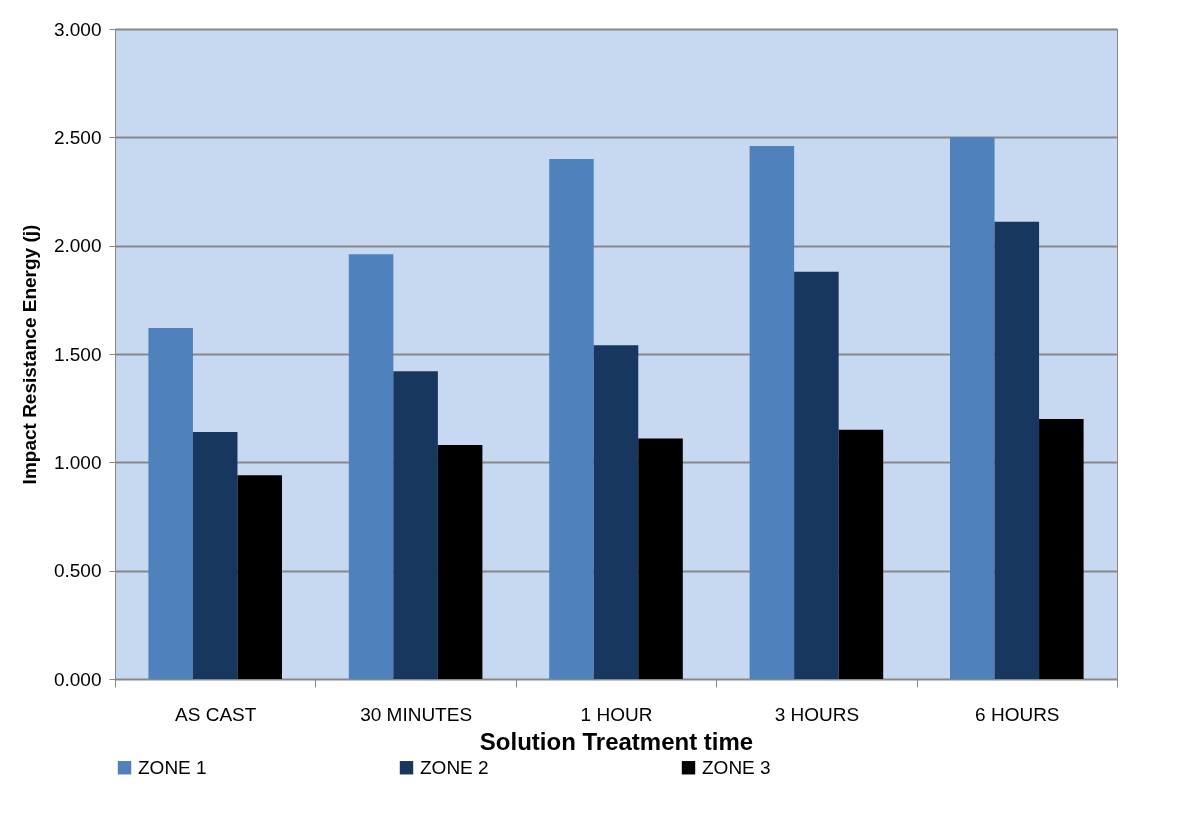 The height and width of the screenshot is (822, 1182). I want to click on y-axis-title: Impact Resistance Energy (j), so click(29, 354).